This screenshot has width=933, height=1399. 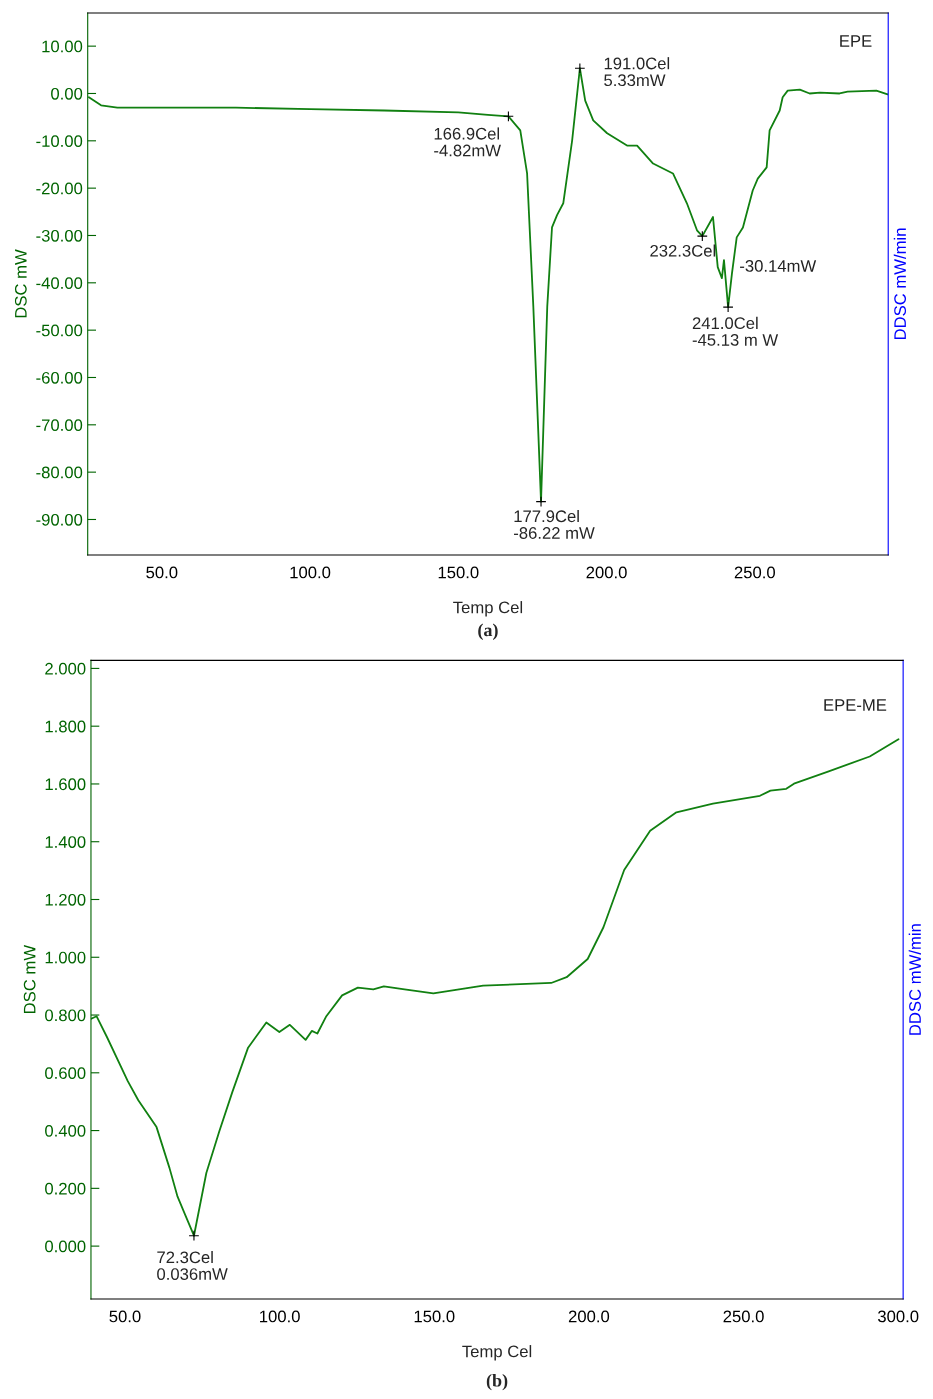 I want to click on annotation: -30.14mW, so click(x=778, y=266).